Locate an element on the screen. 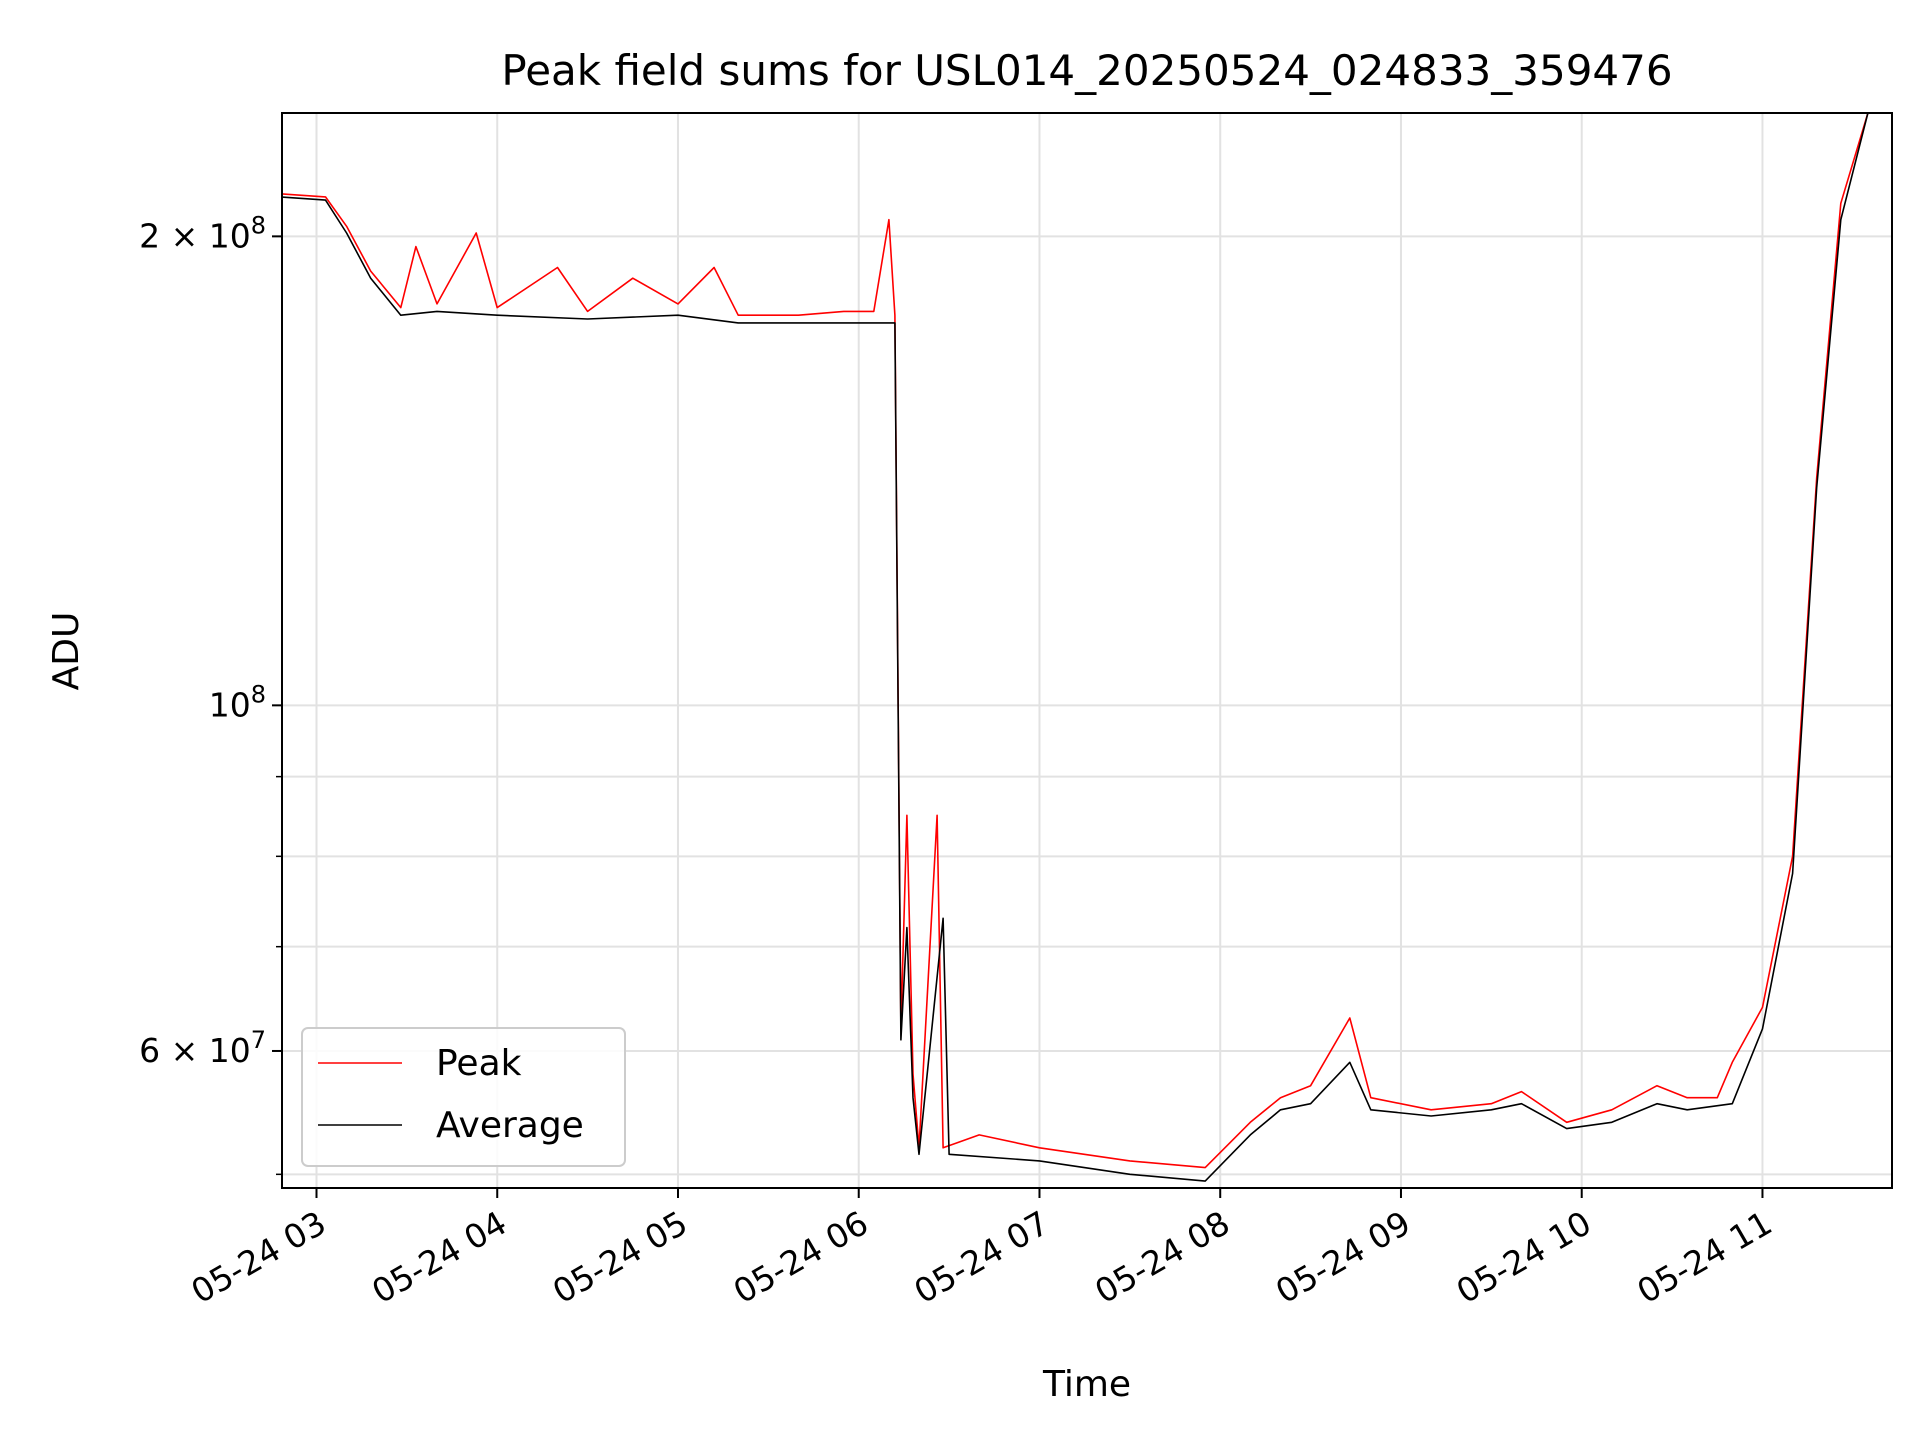  y-axis: 6 × 107 108 2 × 108 is located at coordinates (210, 693).